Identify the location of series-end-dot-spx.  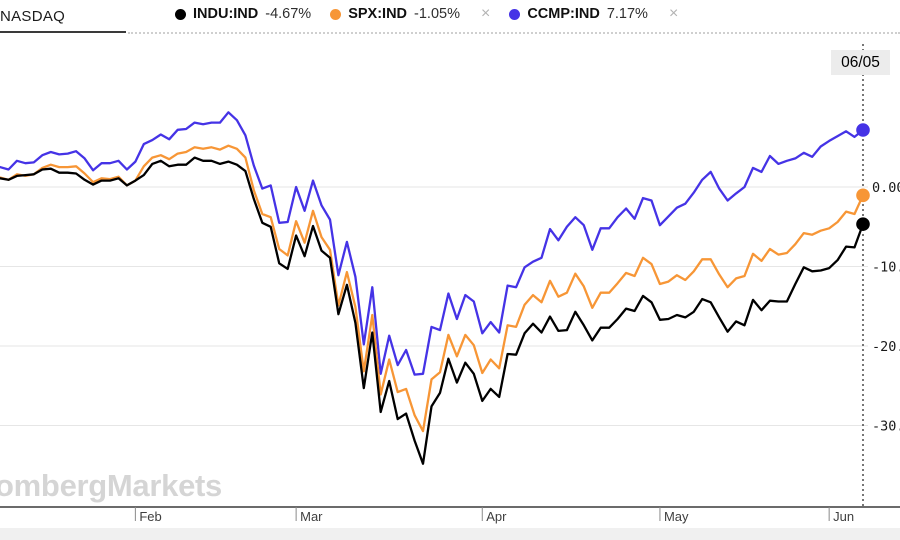
(863, 195).